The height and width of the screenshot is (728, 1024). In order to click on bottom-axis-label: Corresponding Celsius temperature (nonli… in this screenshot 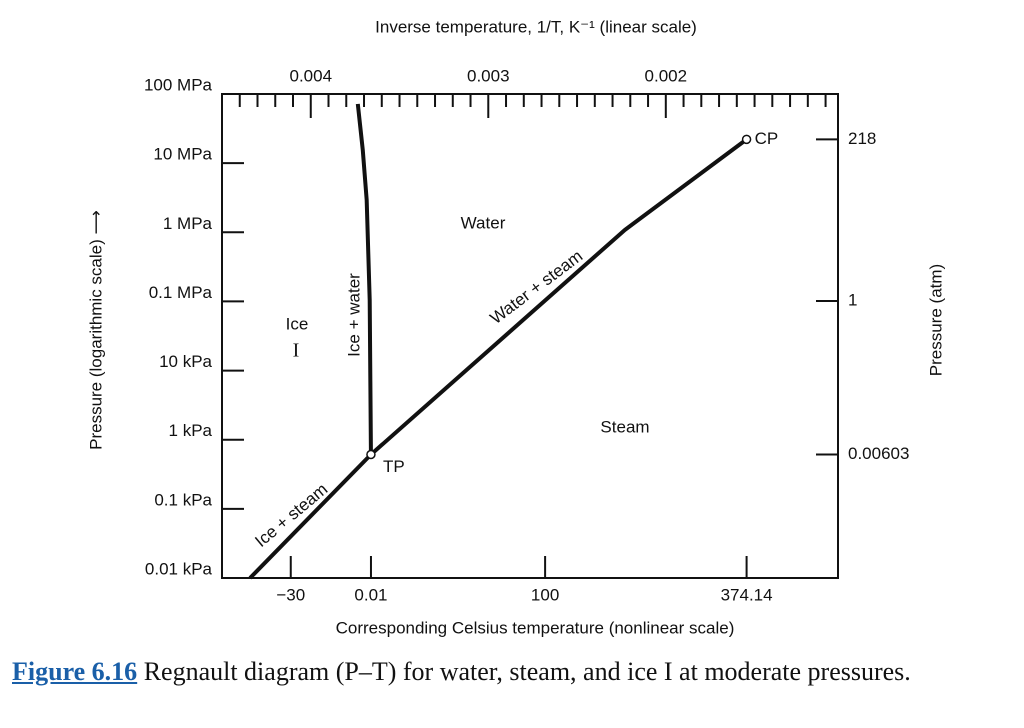, I will do `click(535, 627)`.